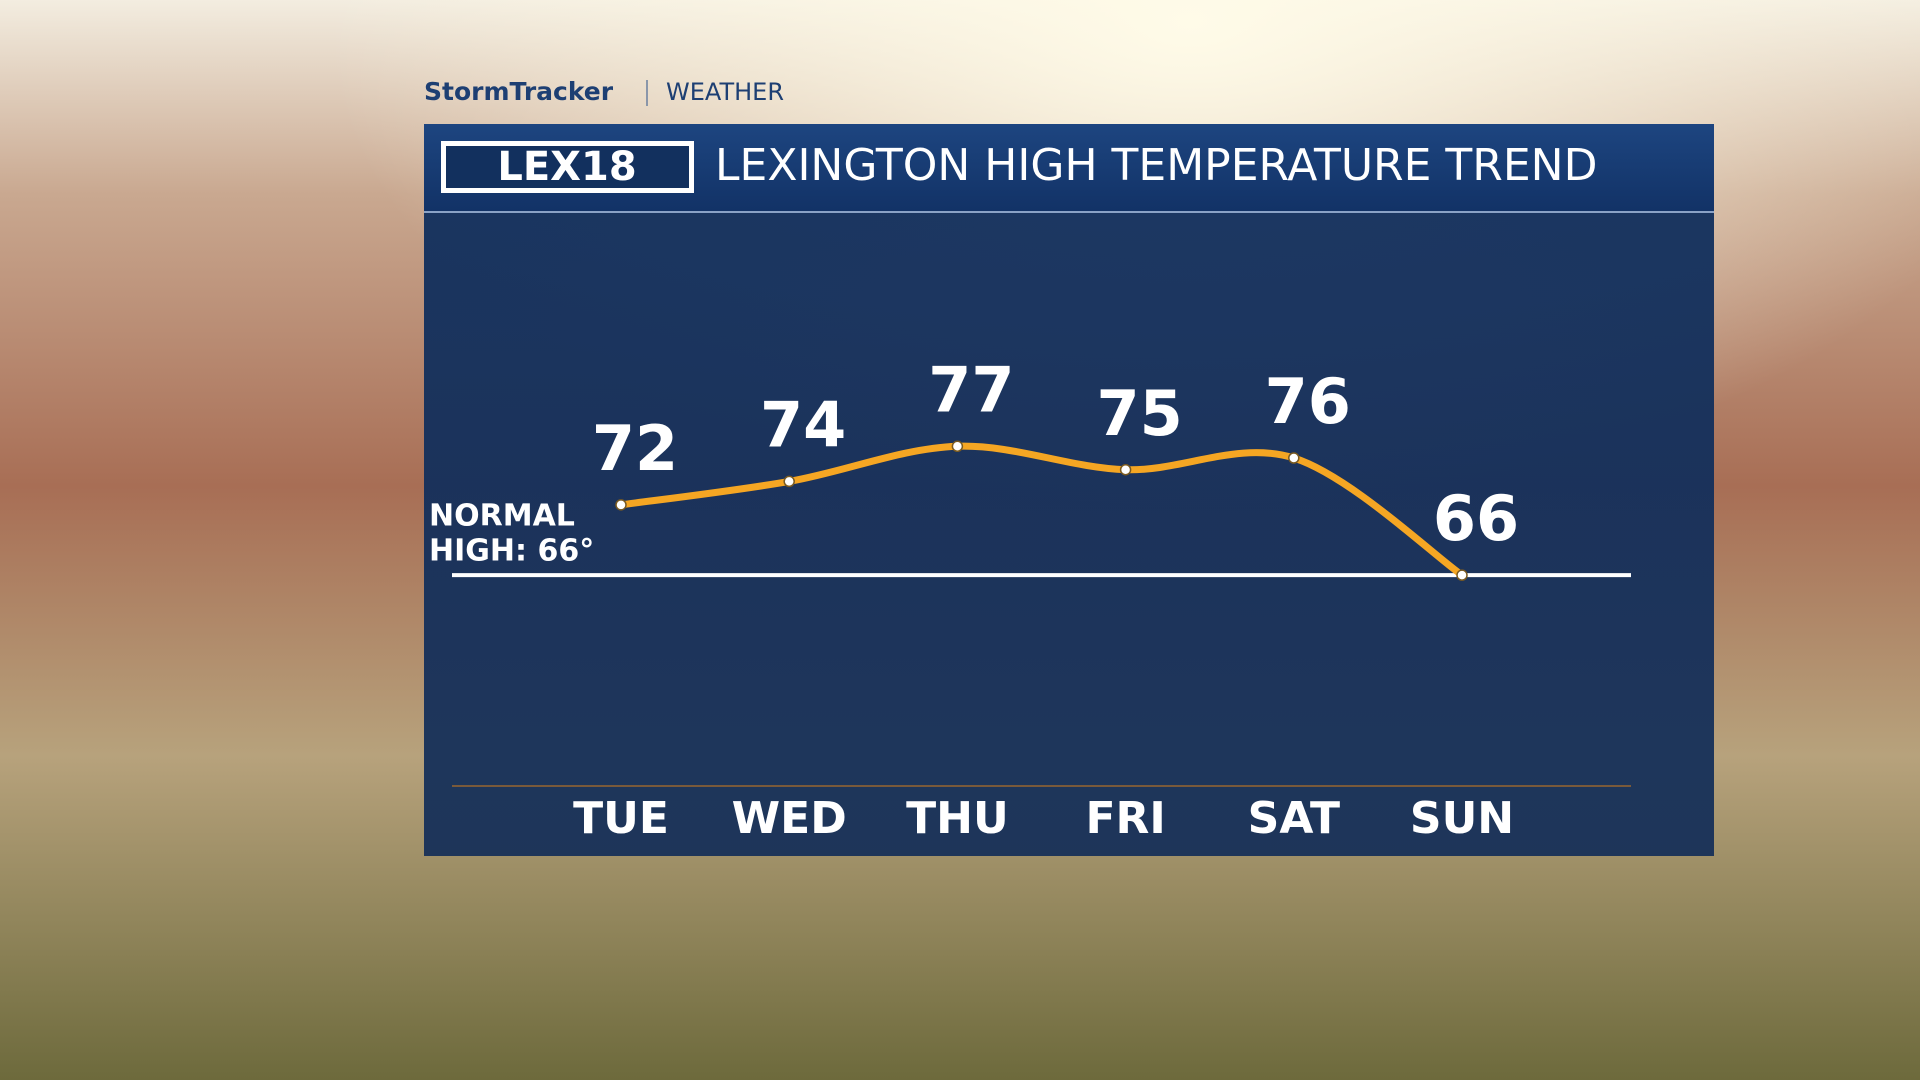  I want to click on x-tick-label: FRI, so click(1125, 818).